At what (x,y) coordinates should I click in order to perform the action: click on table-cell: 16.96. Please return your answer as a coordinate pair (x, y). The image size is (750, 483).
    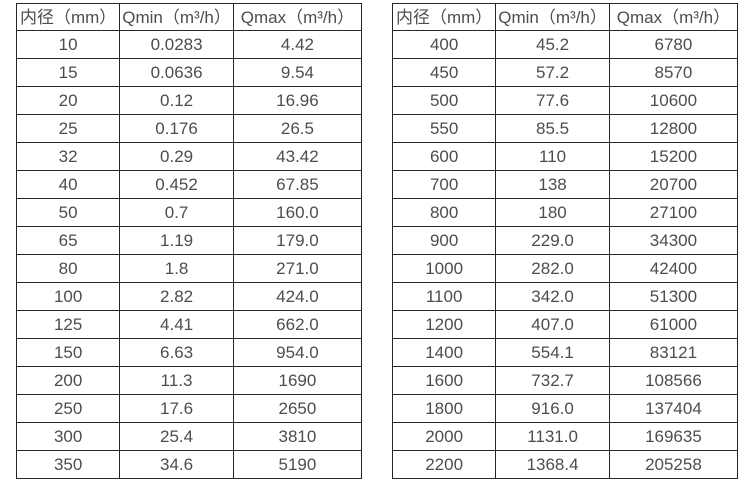
    Looking at the image, I should click on (297, 100).